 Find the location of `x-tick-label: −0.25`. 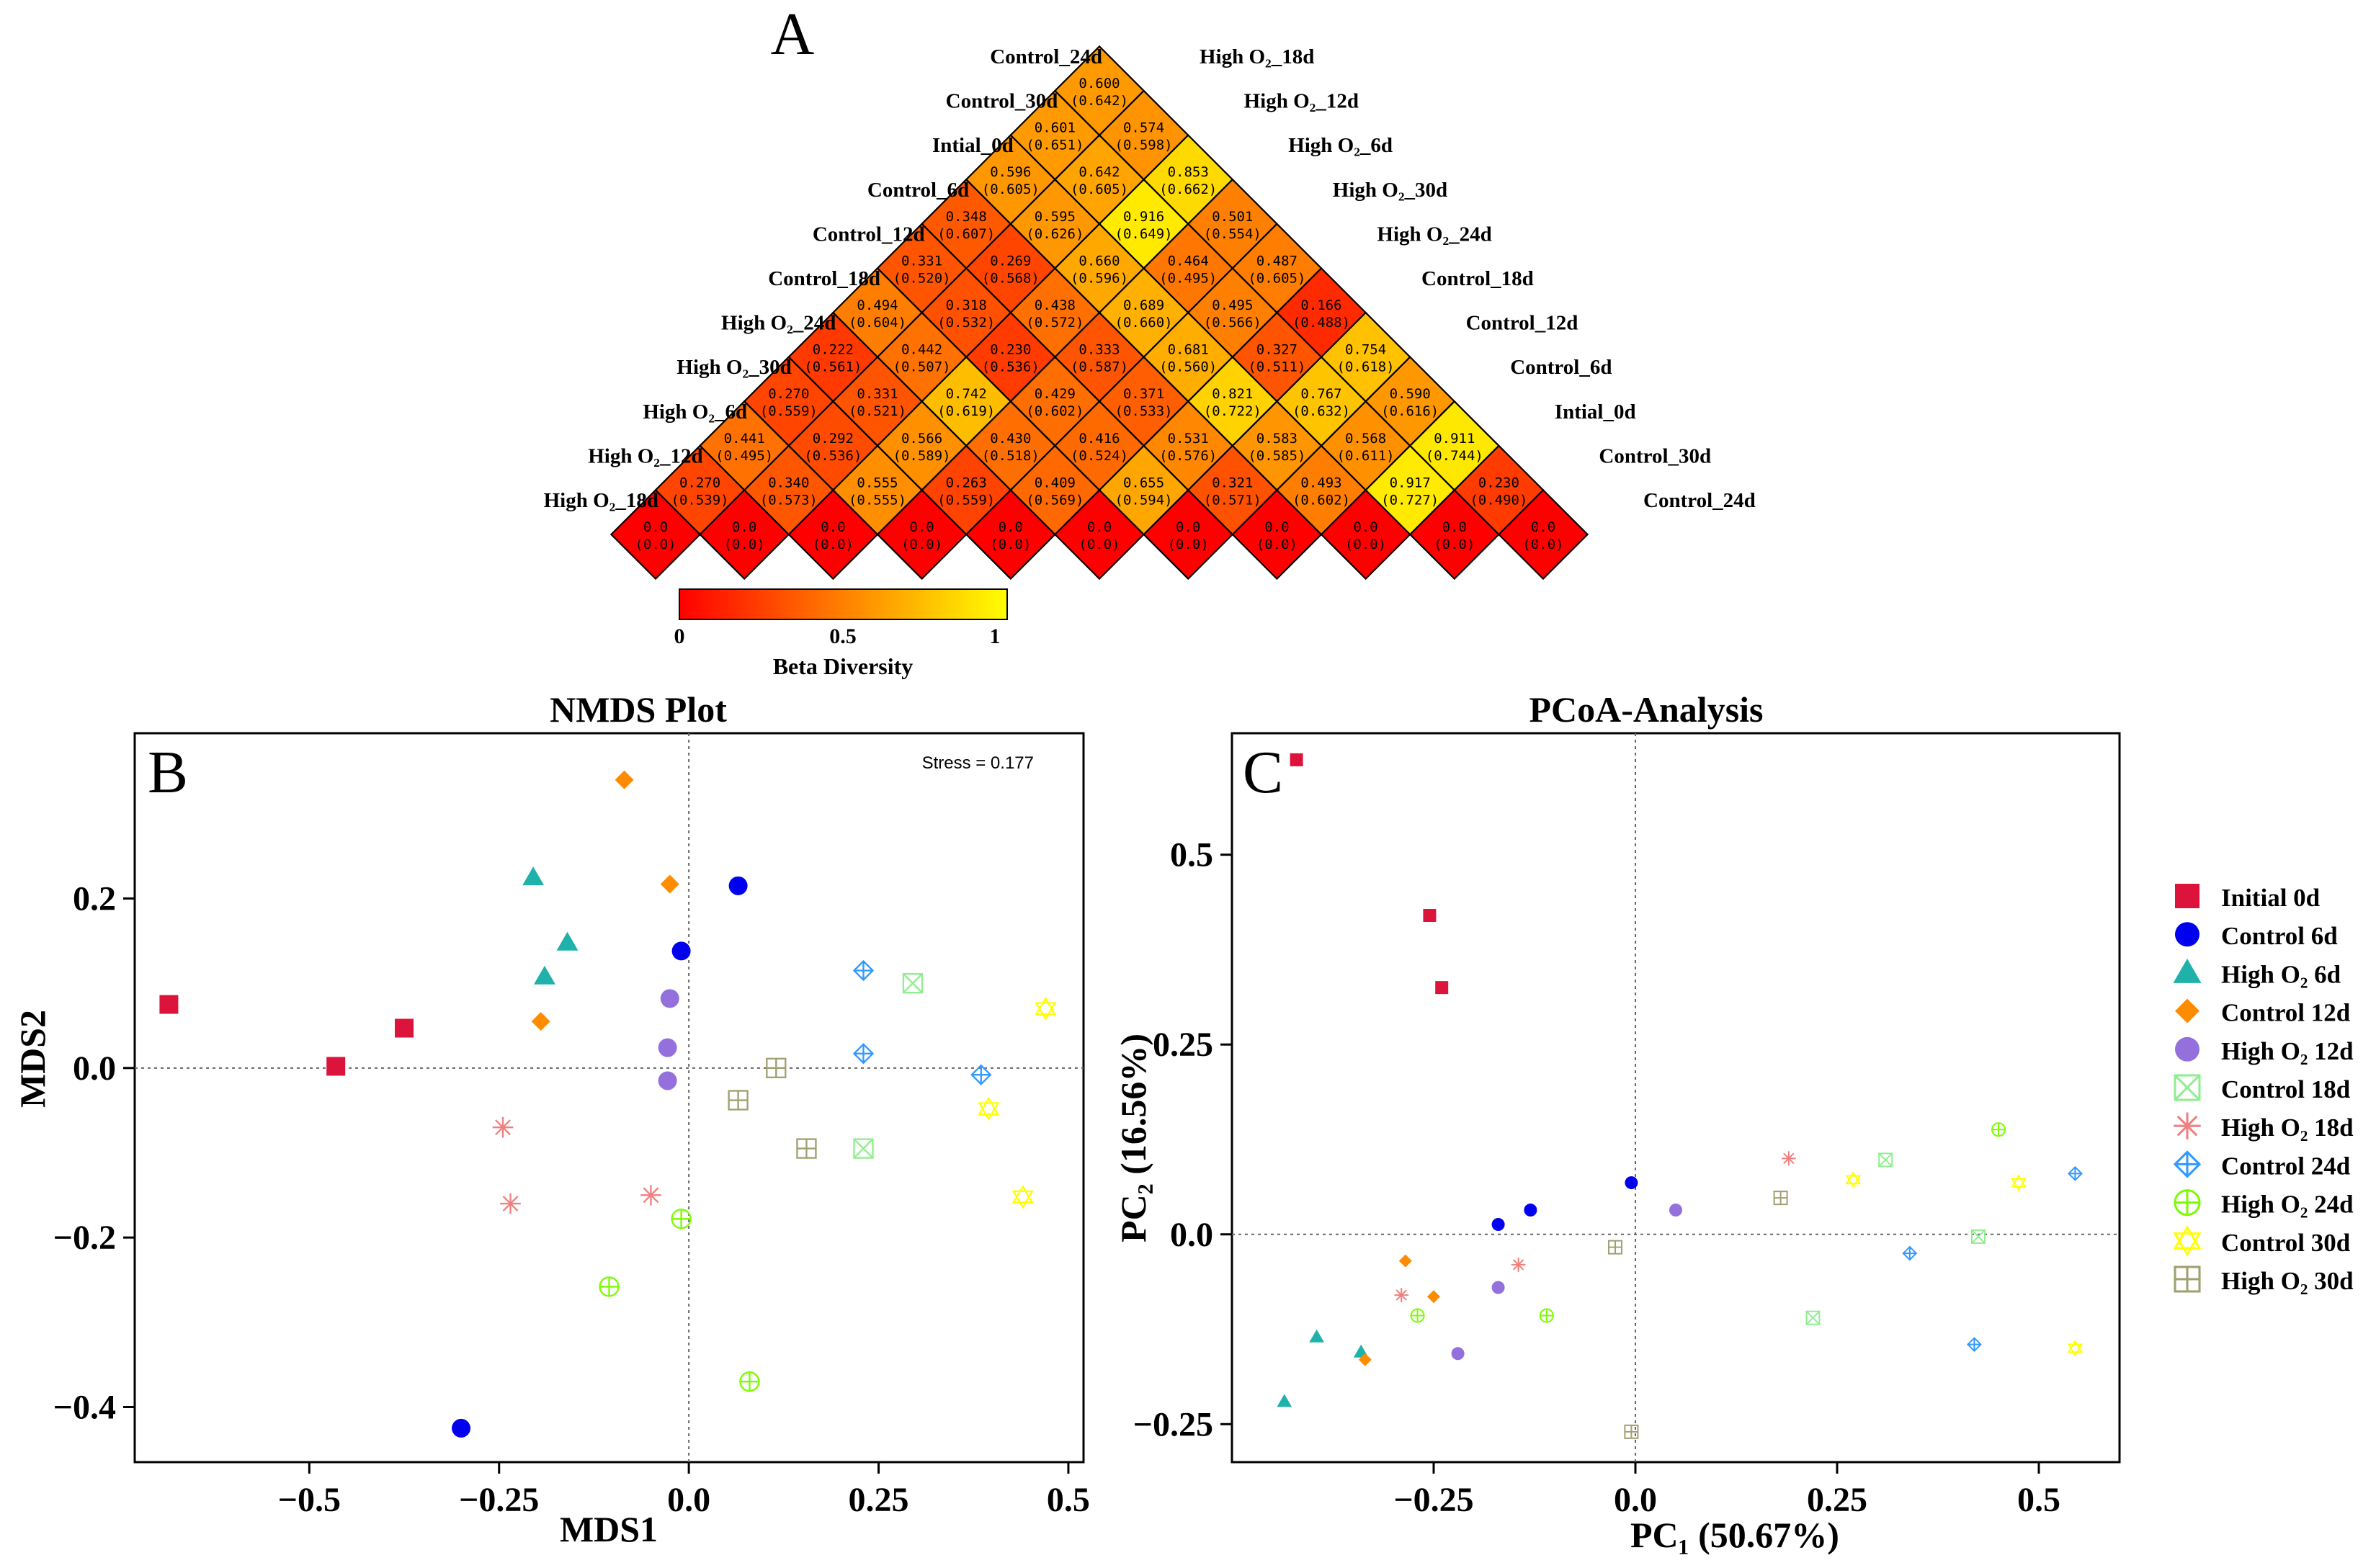

x-tick-label: −0.25 is located at coordinates (499, 1500).